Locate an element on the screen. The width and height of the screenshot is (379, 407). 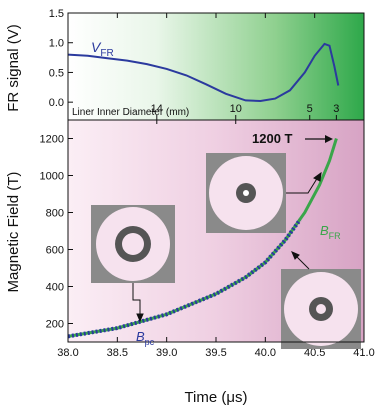
fr-series-label: VFR is located at coordinates (102, 49).